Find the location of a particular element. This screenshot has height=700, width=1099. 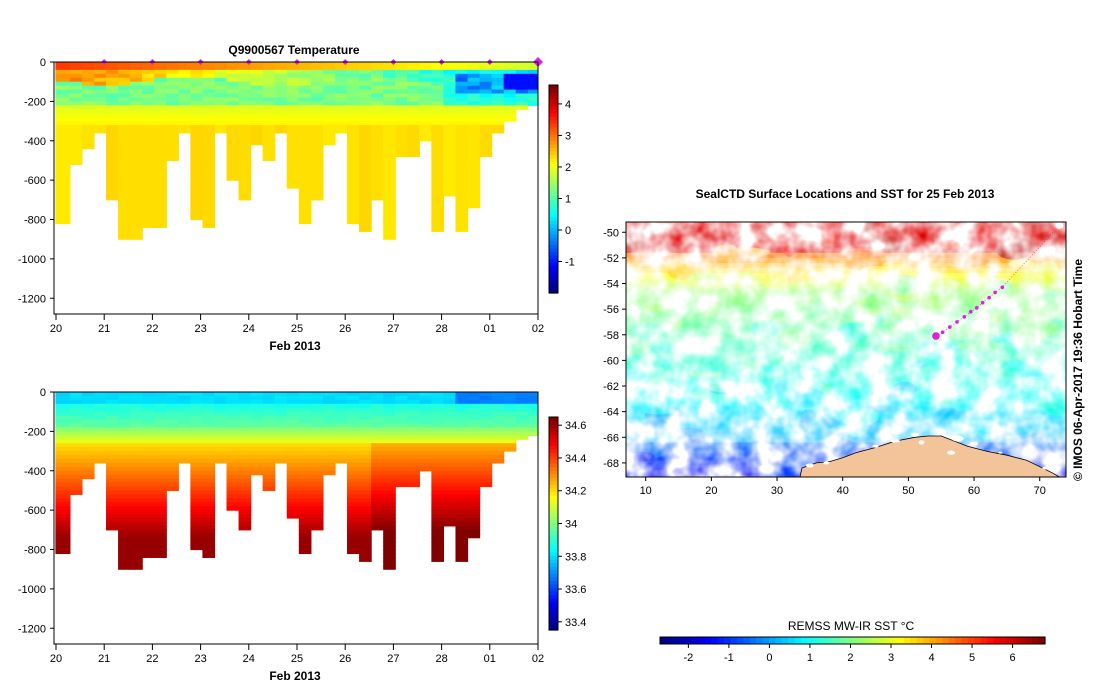

y-tick-label: -400 is located at coordinates (35, 142).